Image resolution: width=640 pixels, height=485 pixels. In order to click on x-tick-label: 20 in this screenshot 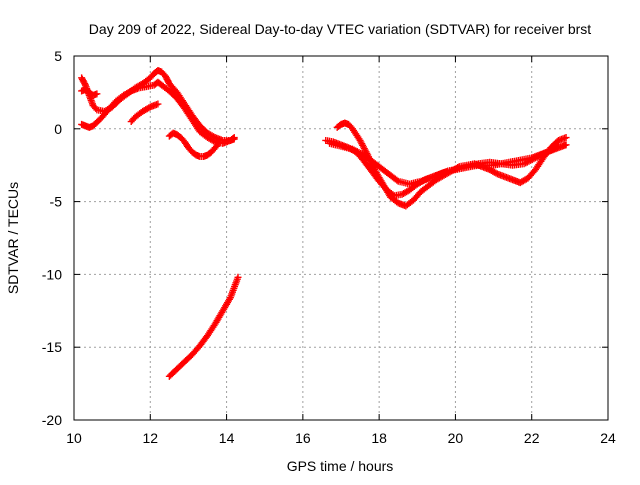, I will do `click(456, 438)`.